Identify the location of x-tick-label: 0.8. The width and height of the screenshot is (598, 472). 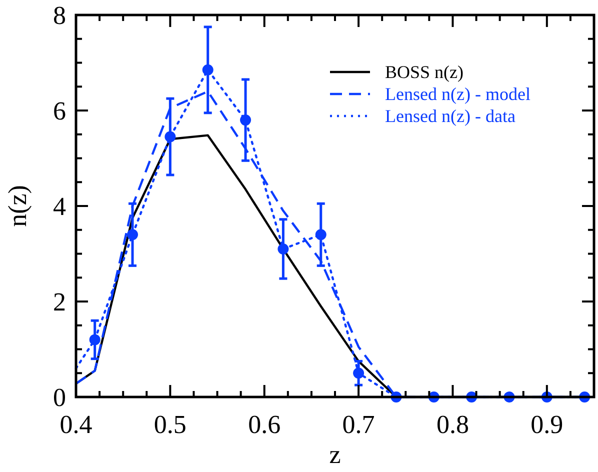
(452, 424).